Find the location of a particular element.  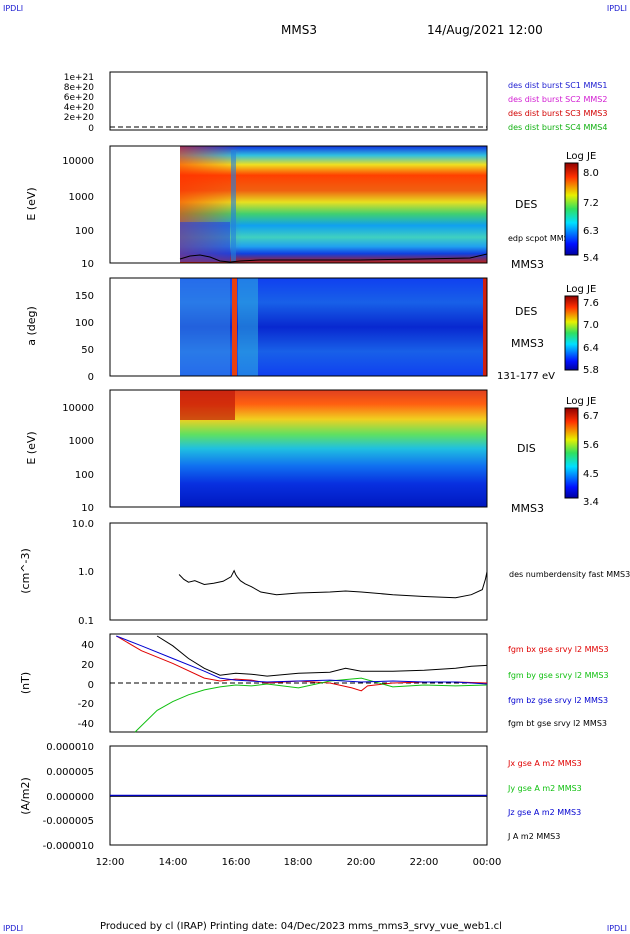

dis-e-cb-title: Log JE is located at coordinates (581, 401).